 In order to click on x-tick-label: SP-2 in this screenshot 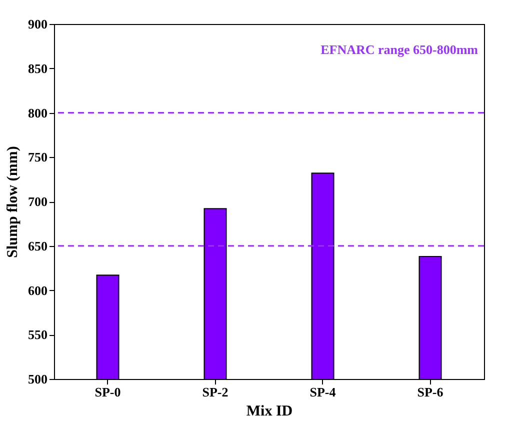, I will do `click(215, 392)`.